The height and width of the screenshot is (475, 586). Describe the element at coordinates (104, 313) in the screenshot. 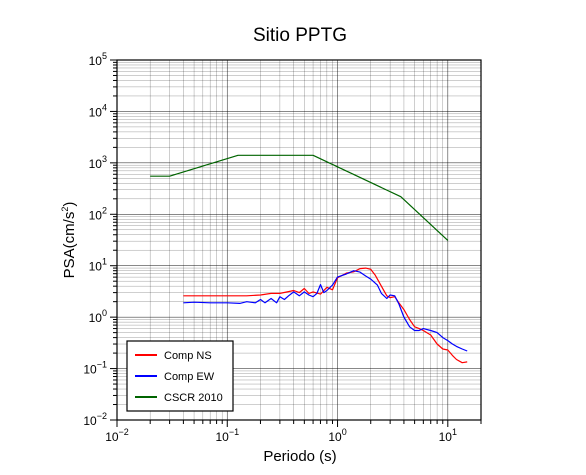

I see `y-tick-exponent: 0` at that location.